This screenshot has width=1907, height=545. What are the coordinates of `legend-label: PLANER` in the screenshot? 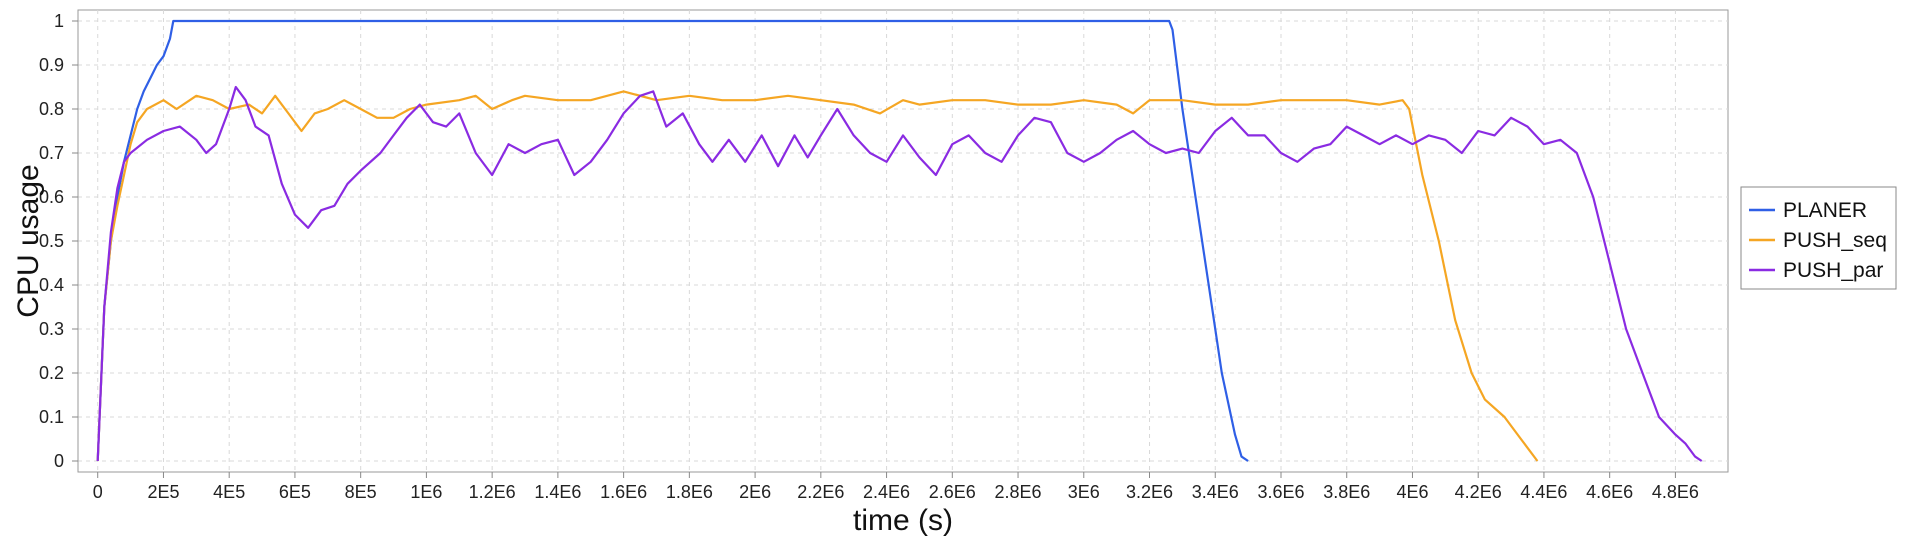 It's located at (1825, 210).